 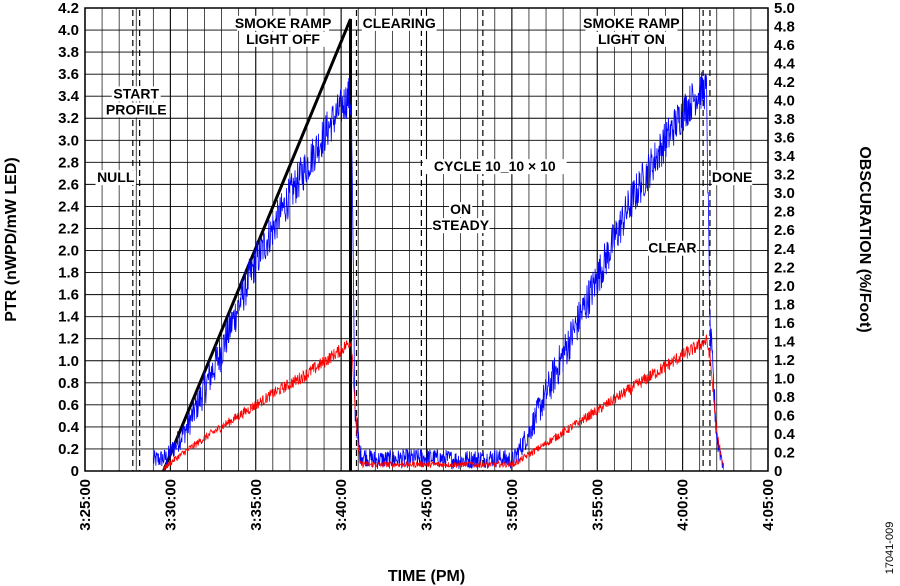 I want to click on annotation-label: CYCLE 10_10 × 10, so click(x=495, y=166).